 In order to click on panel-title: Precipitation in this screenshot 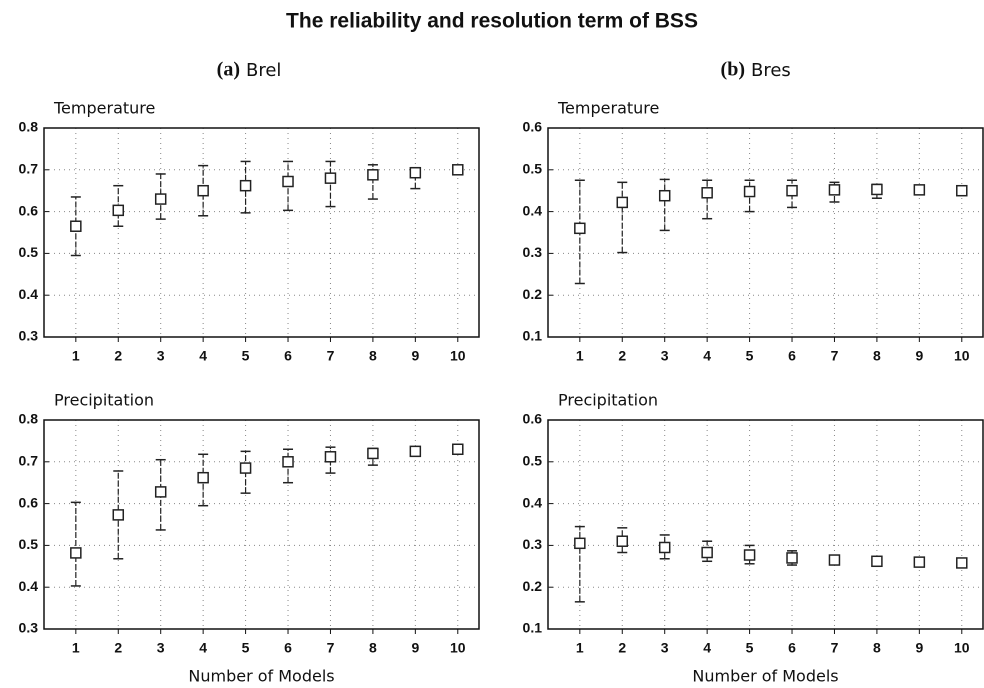, I will do `click(104, 400)`.